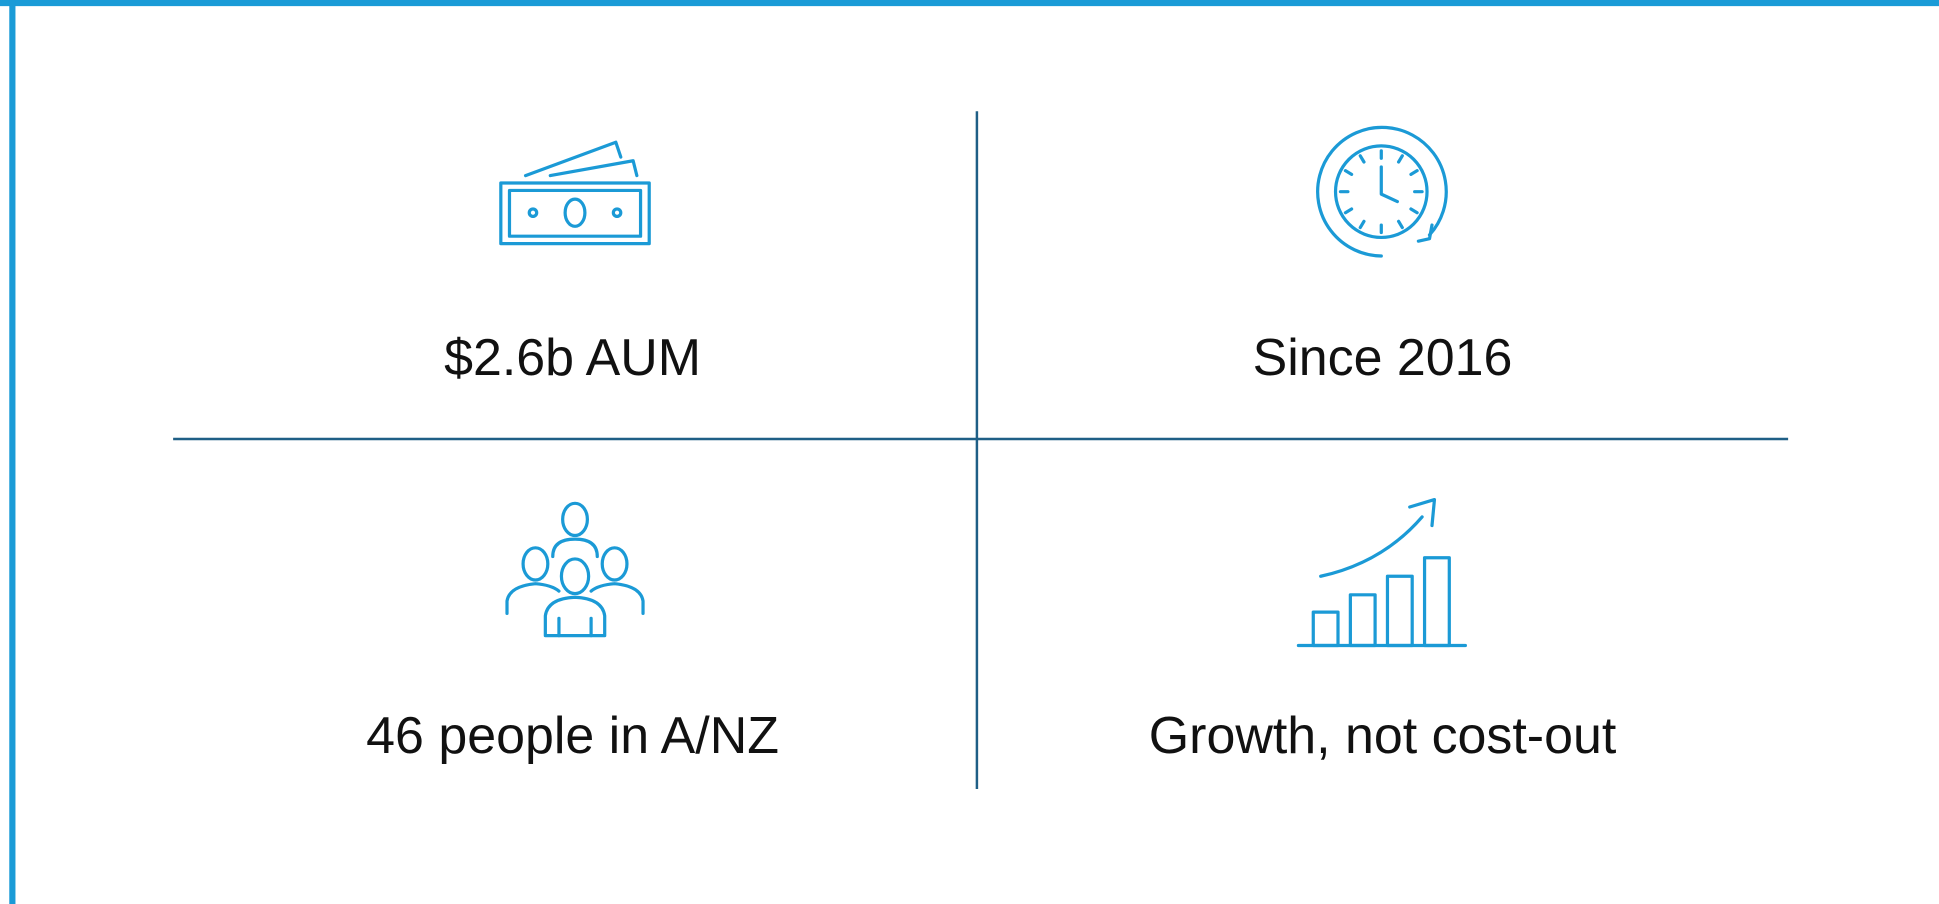  What do you see at coordinates (1383, 358) in the screenshot?
I see `stat-label: Since 2016` at bounding box center [1383, 358].